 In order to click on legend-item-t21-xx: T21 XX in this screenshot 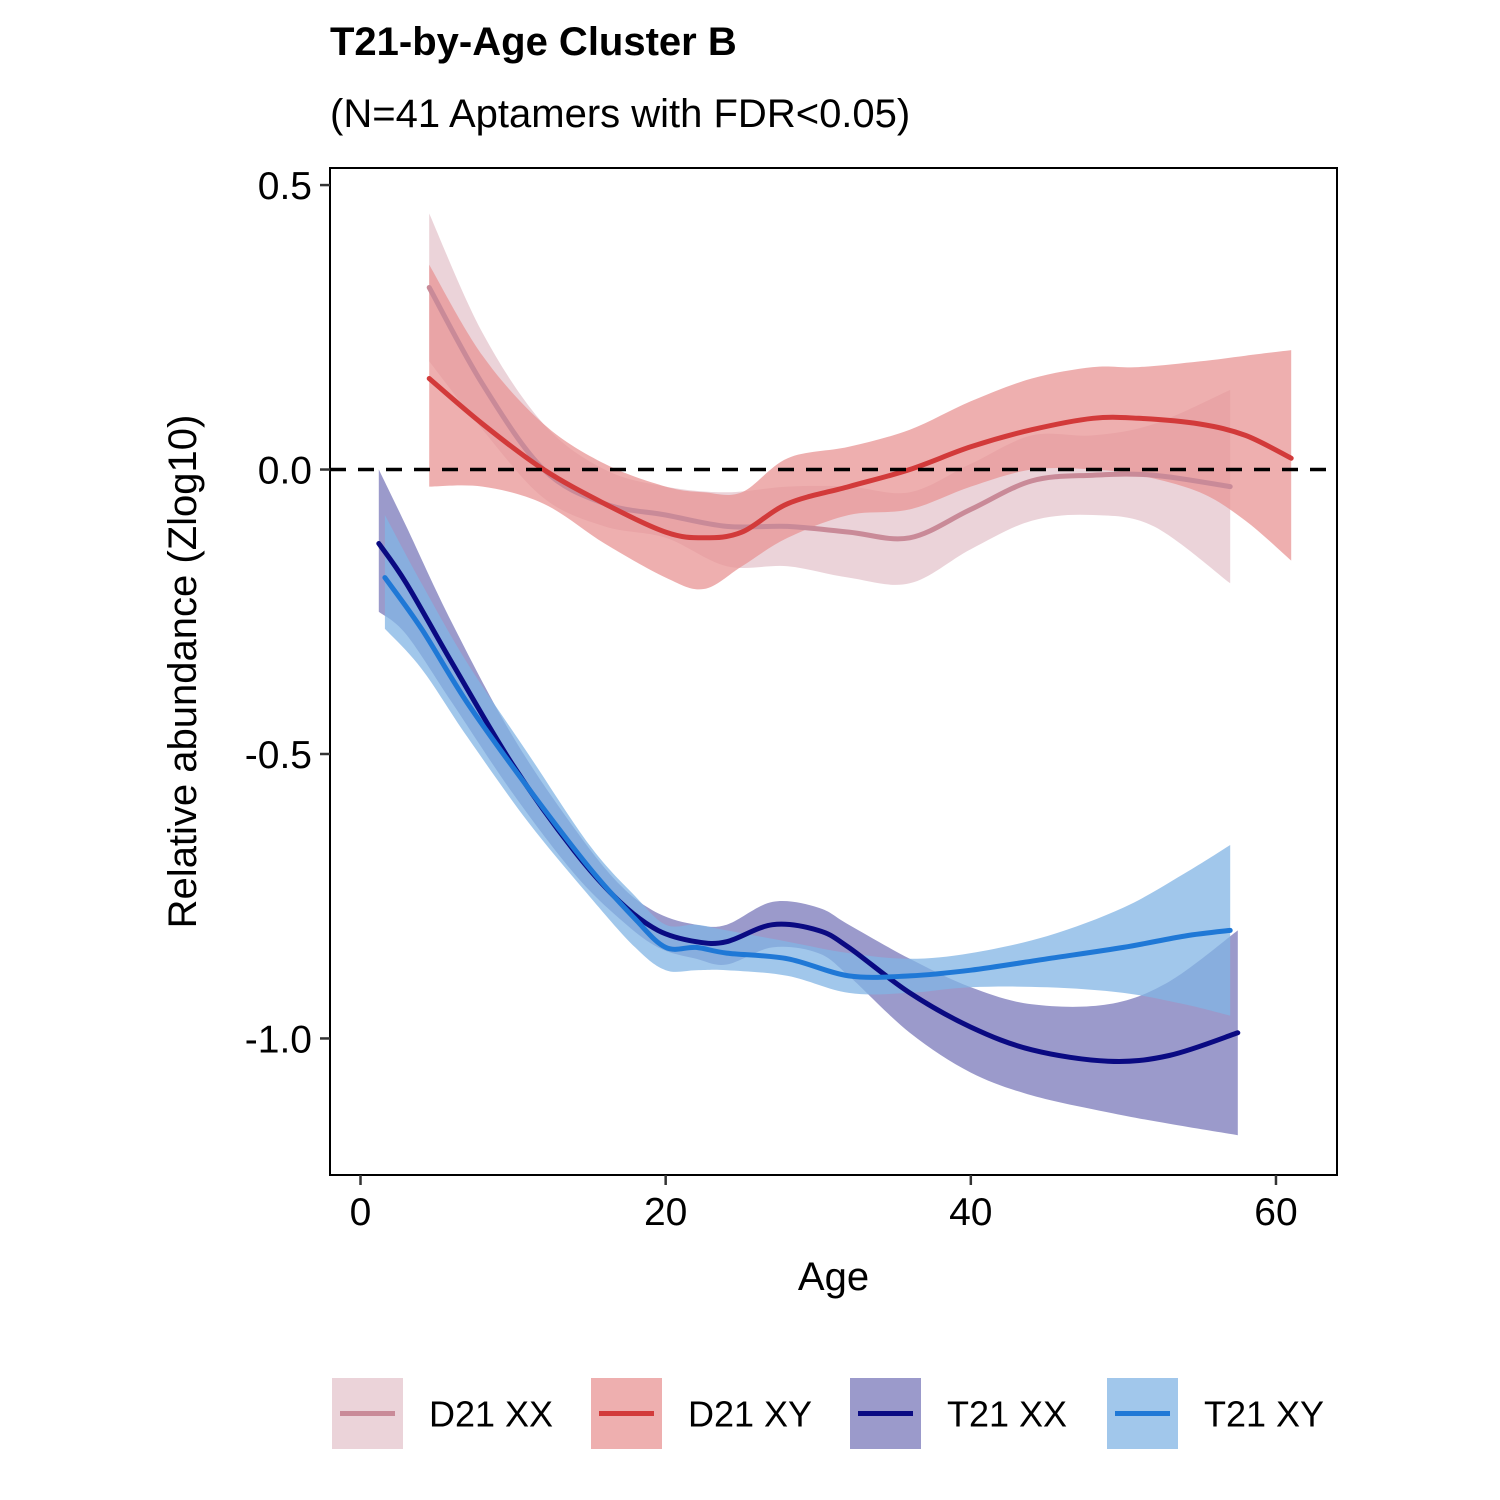, I will do `click(958, 1413)`.